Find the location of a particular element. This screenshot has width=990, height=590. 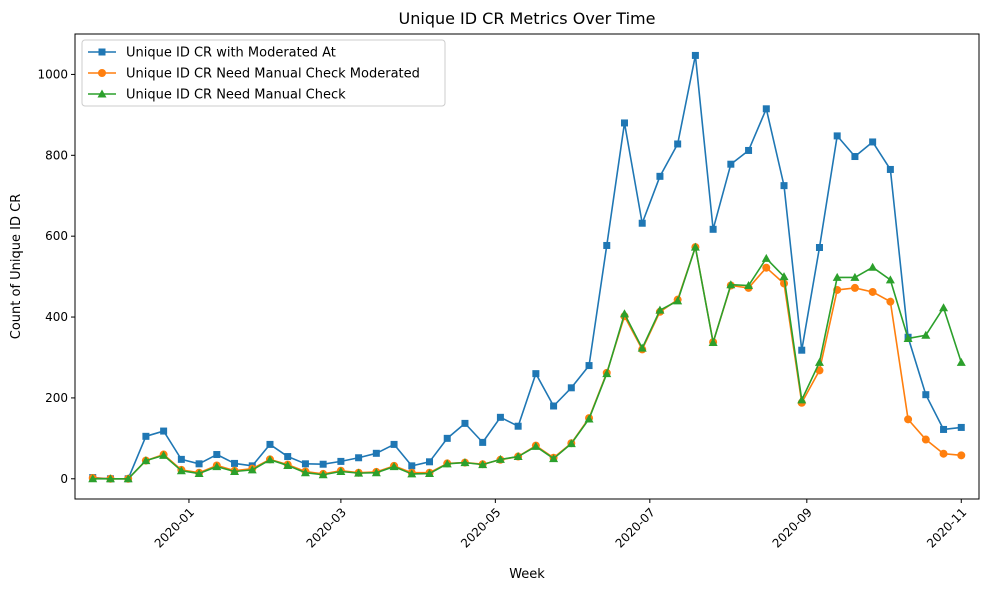

legend-item: Unique ID CR Need Manual Check is located at coordinates (217, 95).